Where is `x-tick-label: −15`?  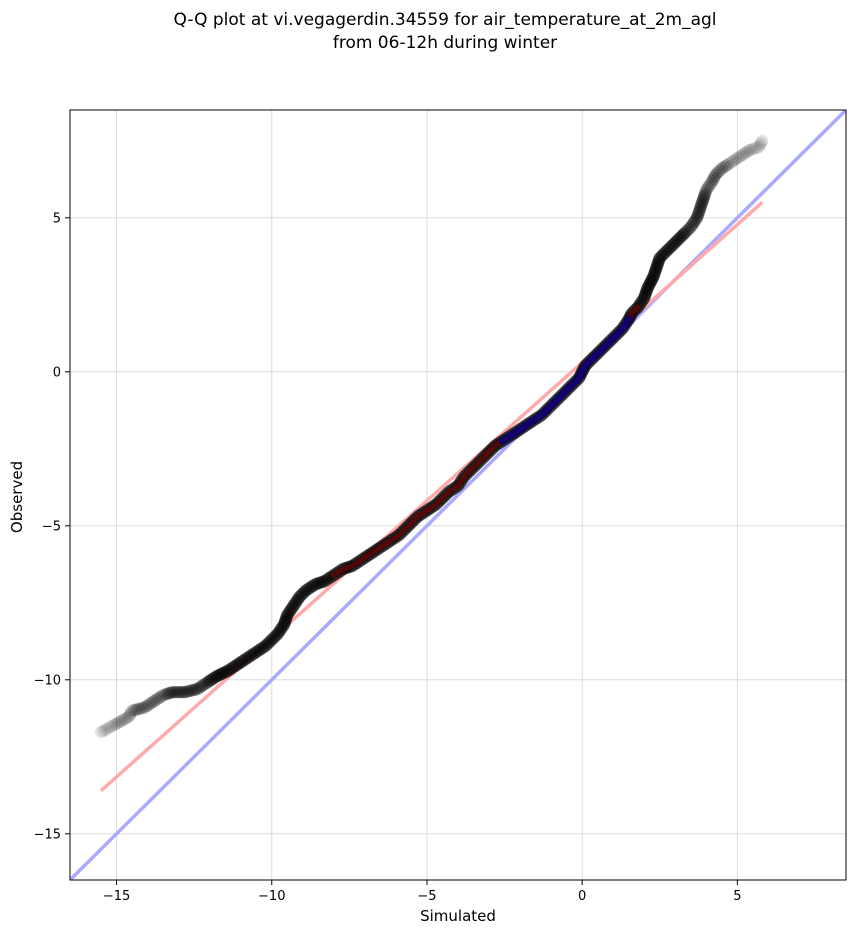
x-tick-label: −15 is located at coordinates (116, 896).